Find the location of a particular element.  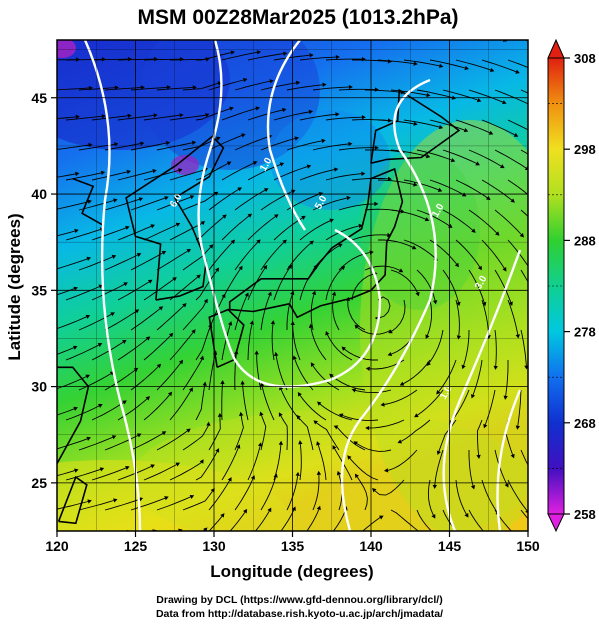

pressure-contour is located at coordinates (509, 460).